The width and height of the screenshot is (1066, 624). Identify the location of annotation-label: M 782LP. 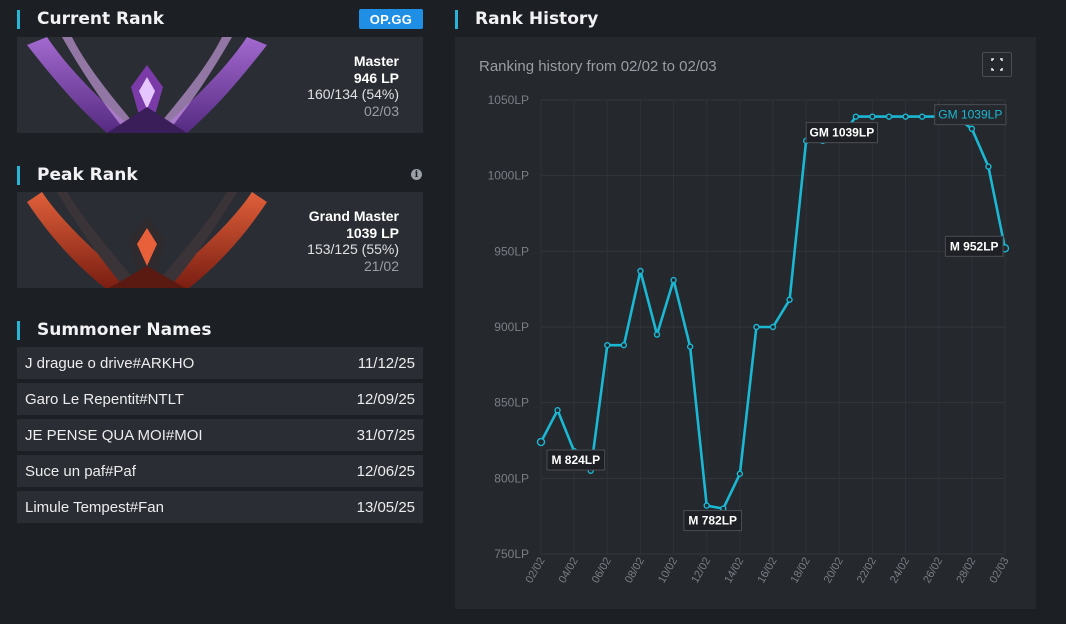
(712, 521).